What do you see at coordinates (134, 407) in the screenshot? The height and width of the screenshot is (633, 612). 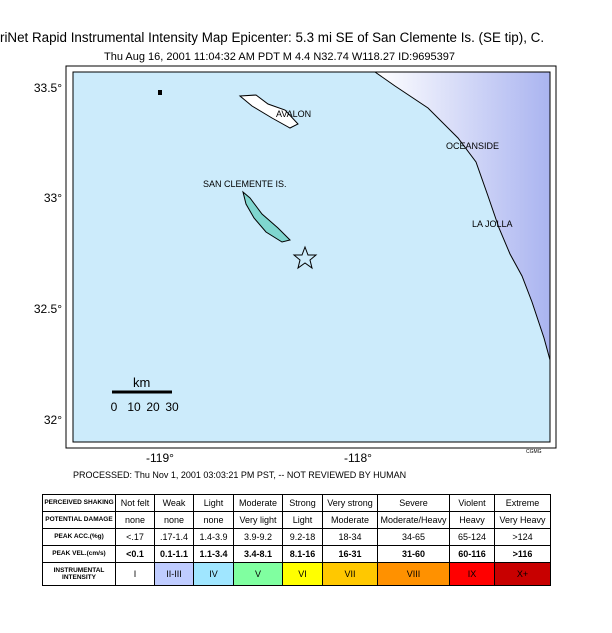 I see `scale-label: 10` at bounding box center [134, 407].